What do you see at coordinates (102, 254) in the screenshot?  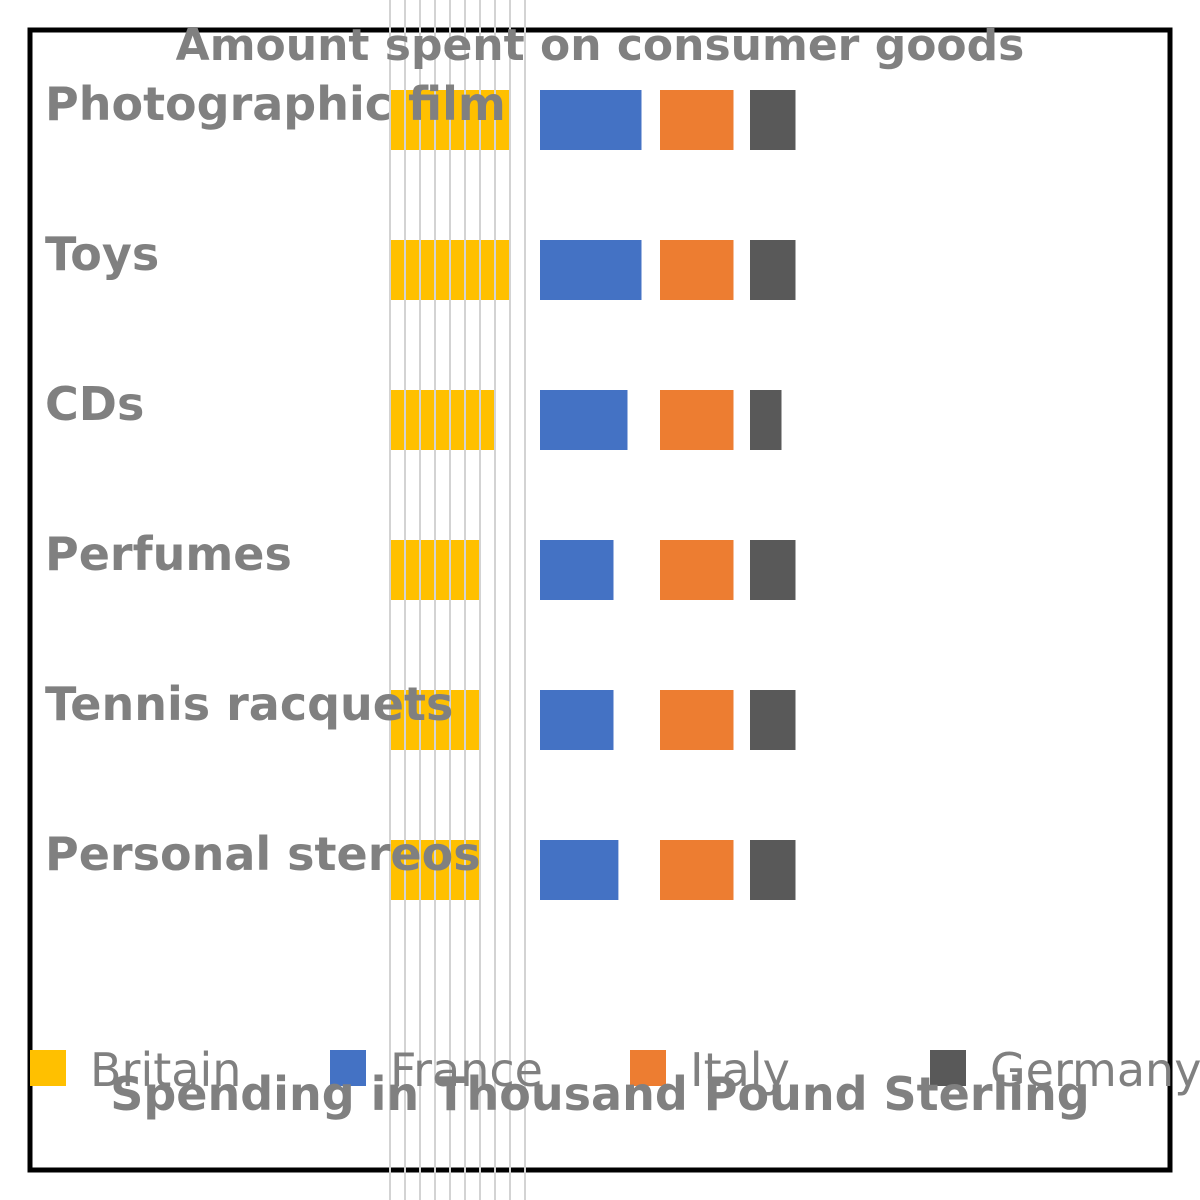 I see `category-label: Toys` at bounding box center [102, 254].